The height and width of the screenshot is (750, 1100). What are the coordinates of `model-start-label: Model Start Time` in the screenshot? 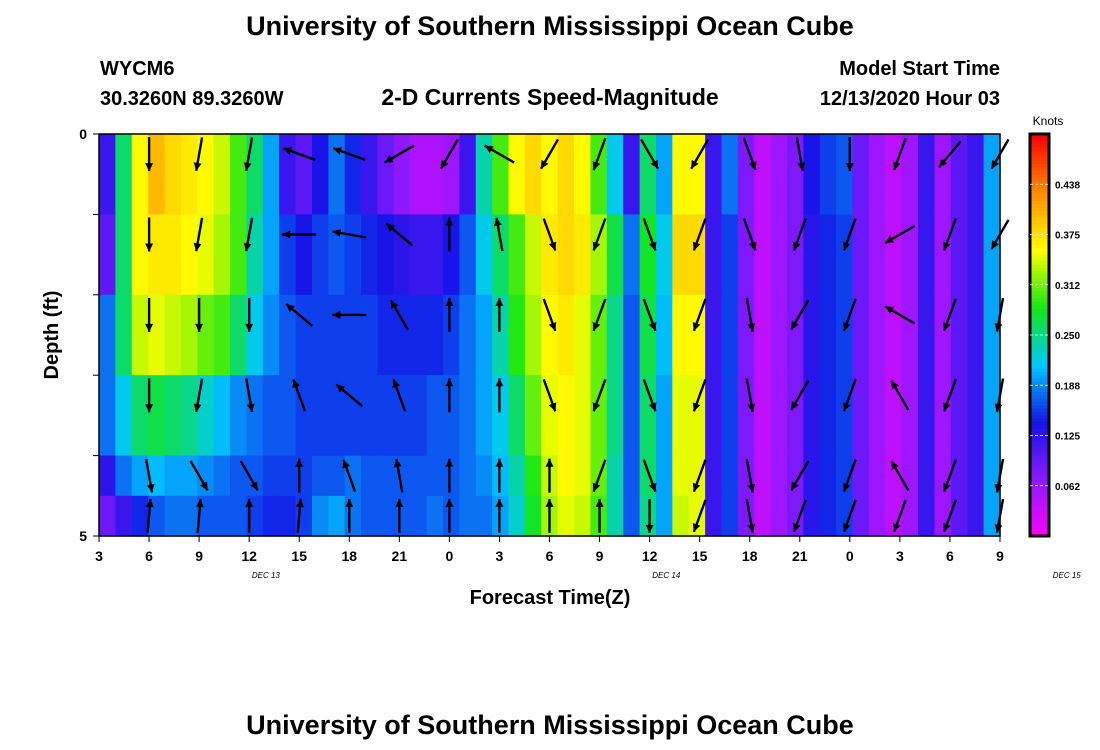 It's located at (919, 69).